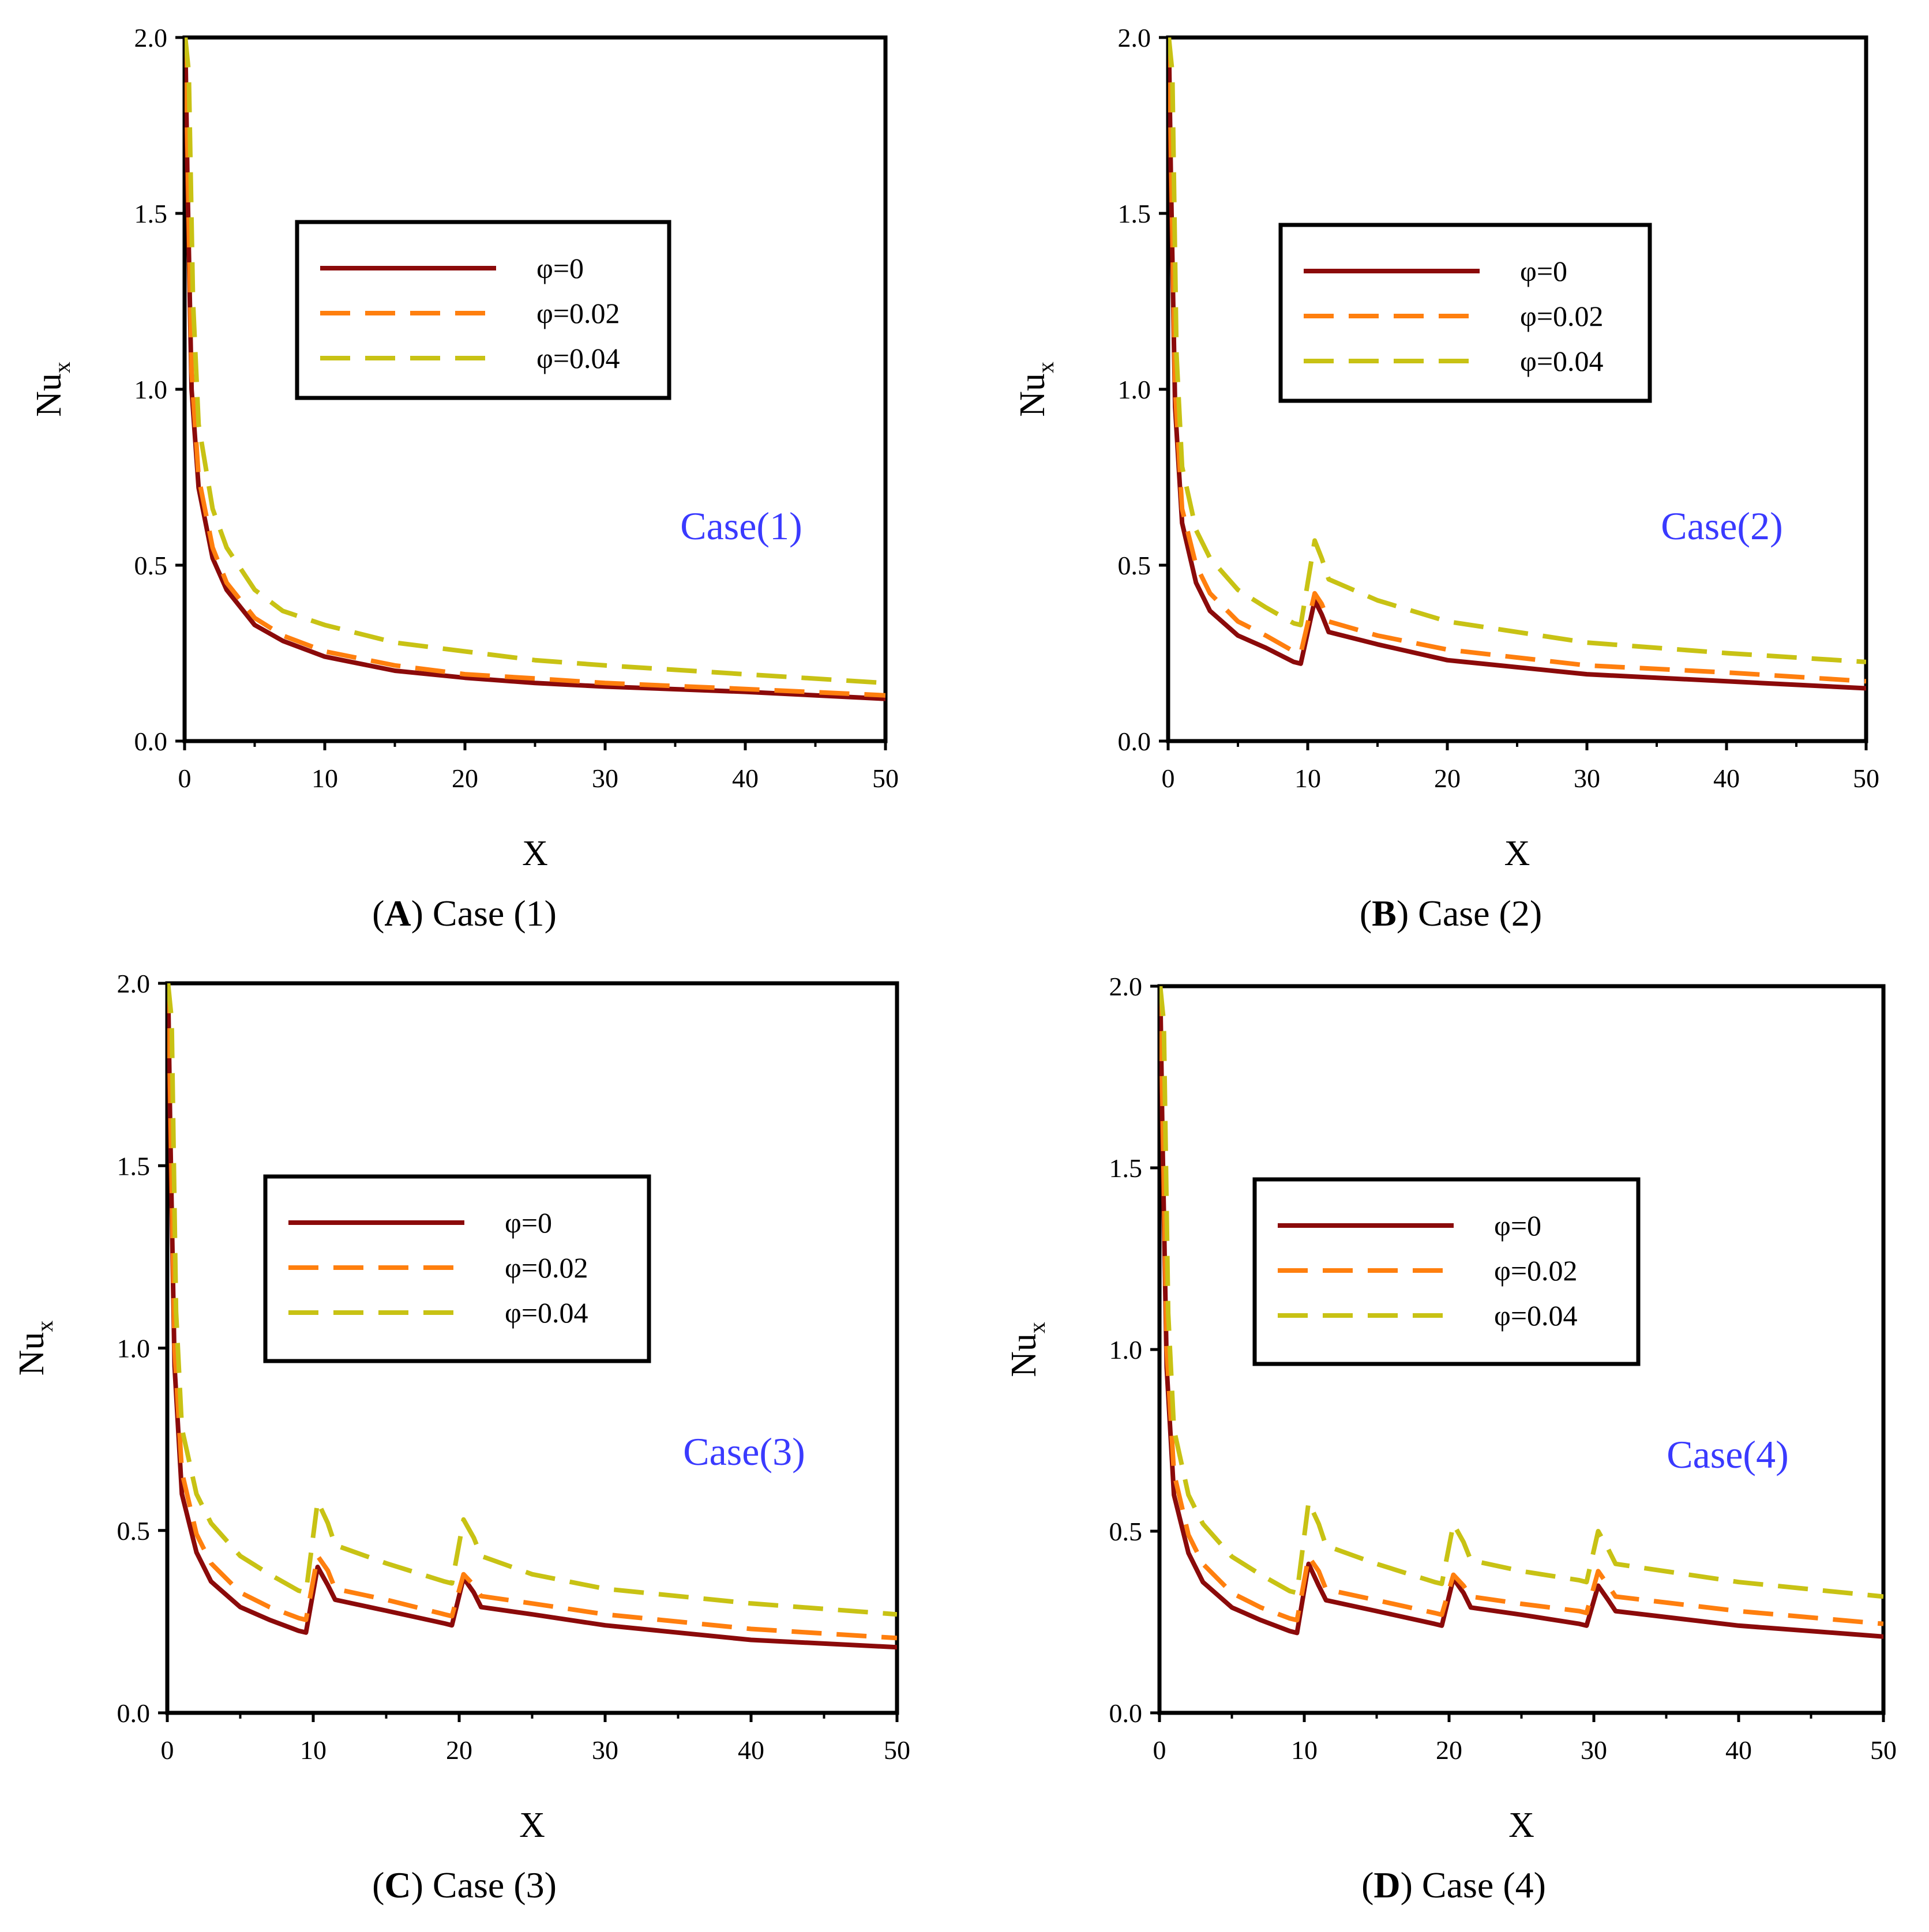 The width and height of the screenshot is (1929, 1932). I want to click on panel-caption: (A) Case (1), so click(464, 913).